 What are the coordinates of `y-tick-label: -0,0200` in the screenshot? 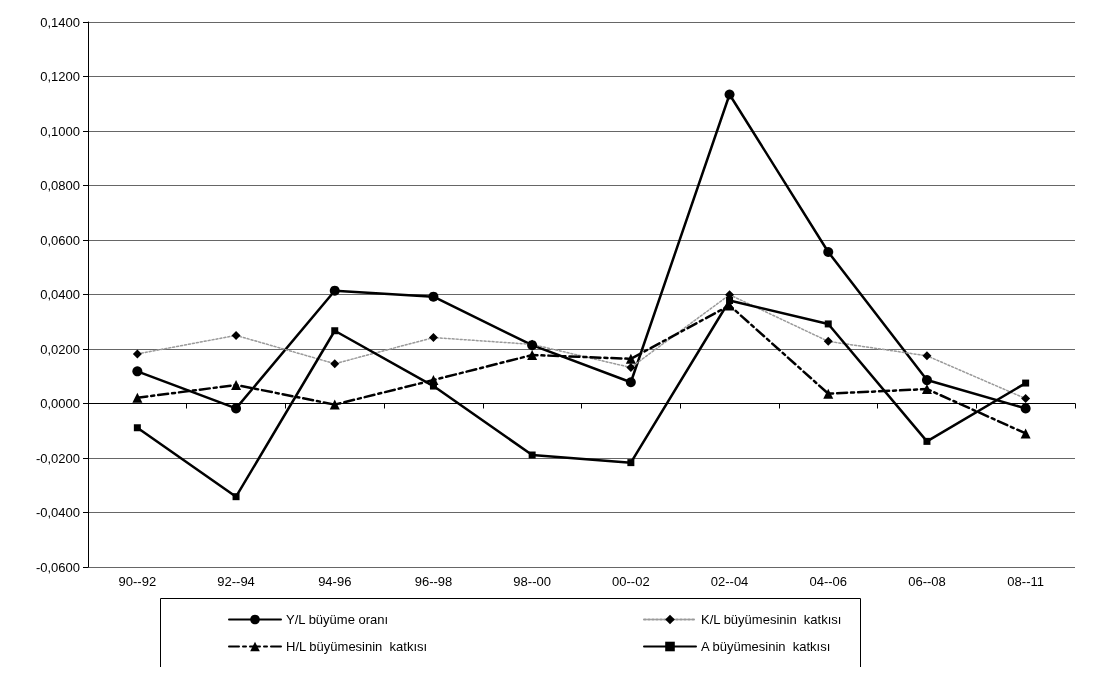 It's located at (57, 458).